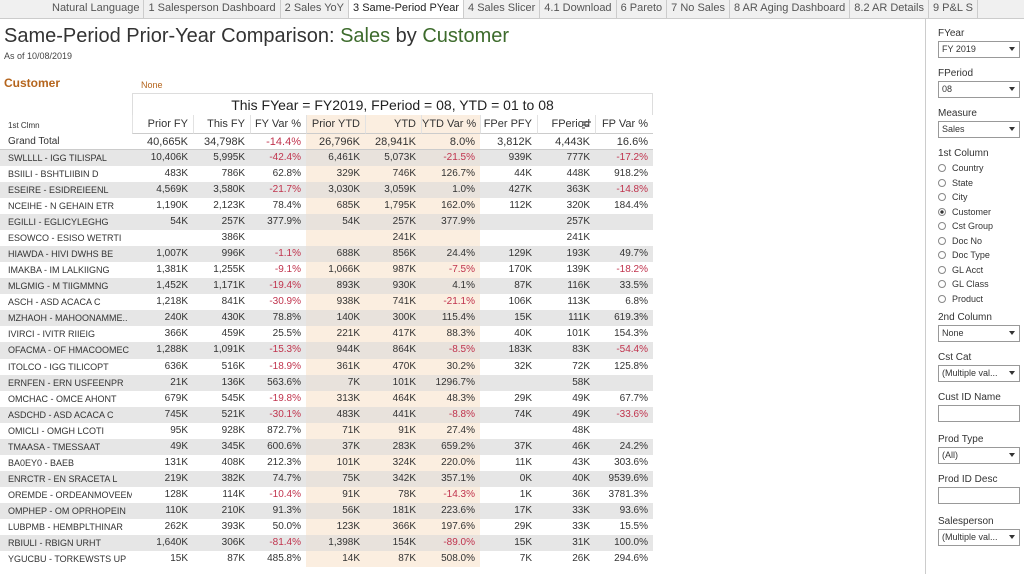 This screenshot has height=574, width=1024. Describe the element at coordinates (968, 168) in the screenshot. I see `radio-label: Country` at that location.